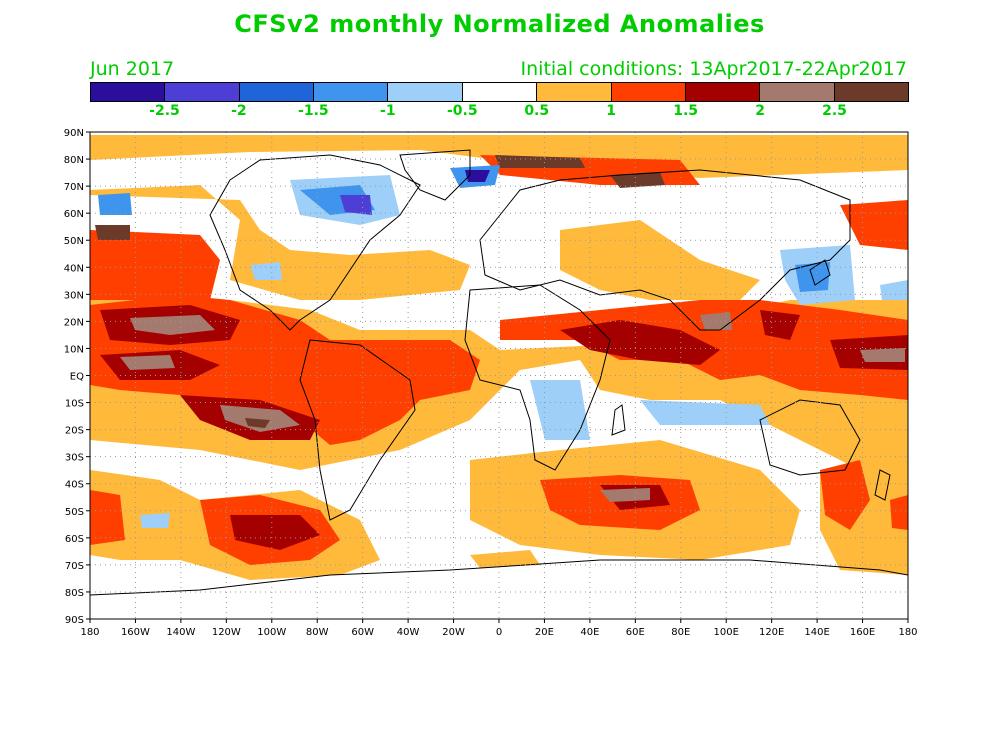 This screenshot has height=750, width=999. I want to click on longitude-label: 20E, so click(544, 632).